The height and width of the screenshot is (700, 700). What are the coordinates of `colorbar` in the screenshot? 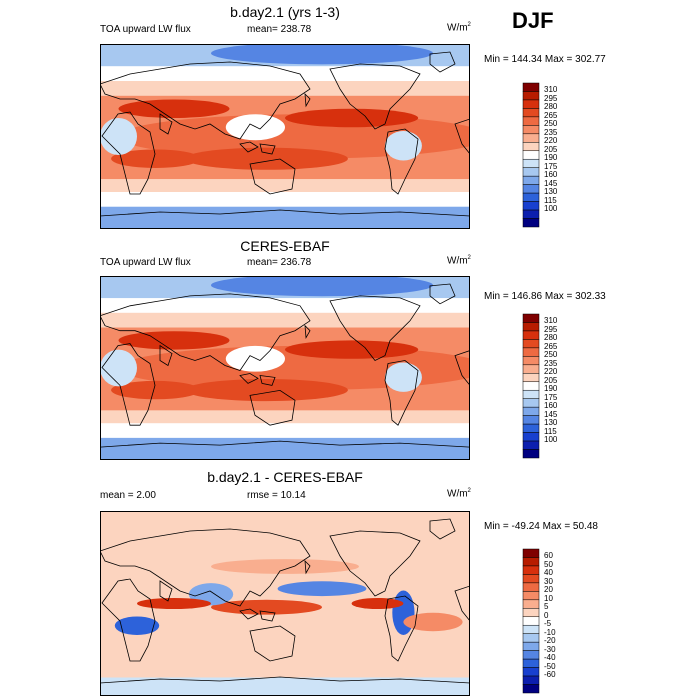 It's located at (531, 621).